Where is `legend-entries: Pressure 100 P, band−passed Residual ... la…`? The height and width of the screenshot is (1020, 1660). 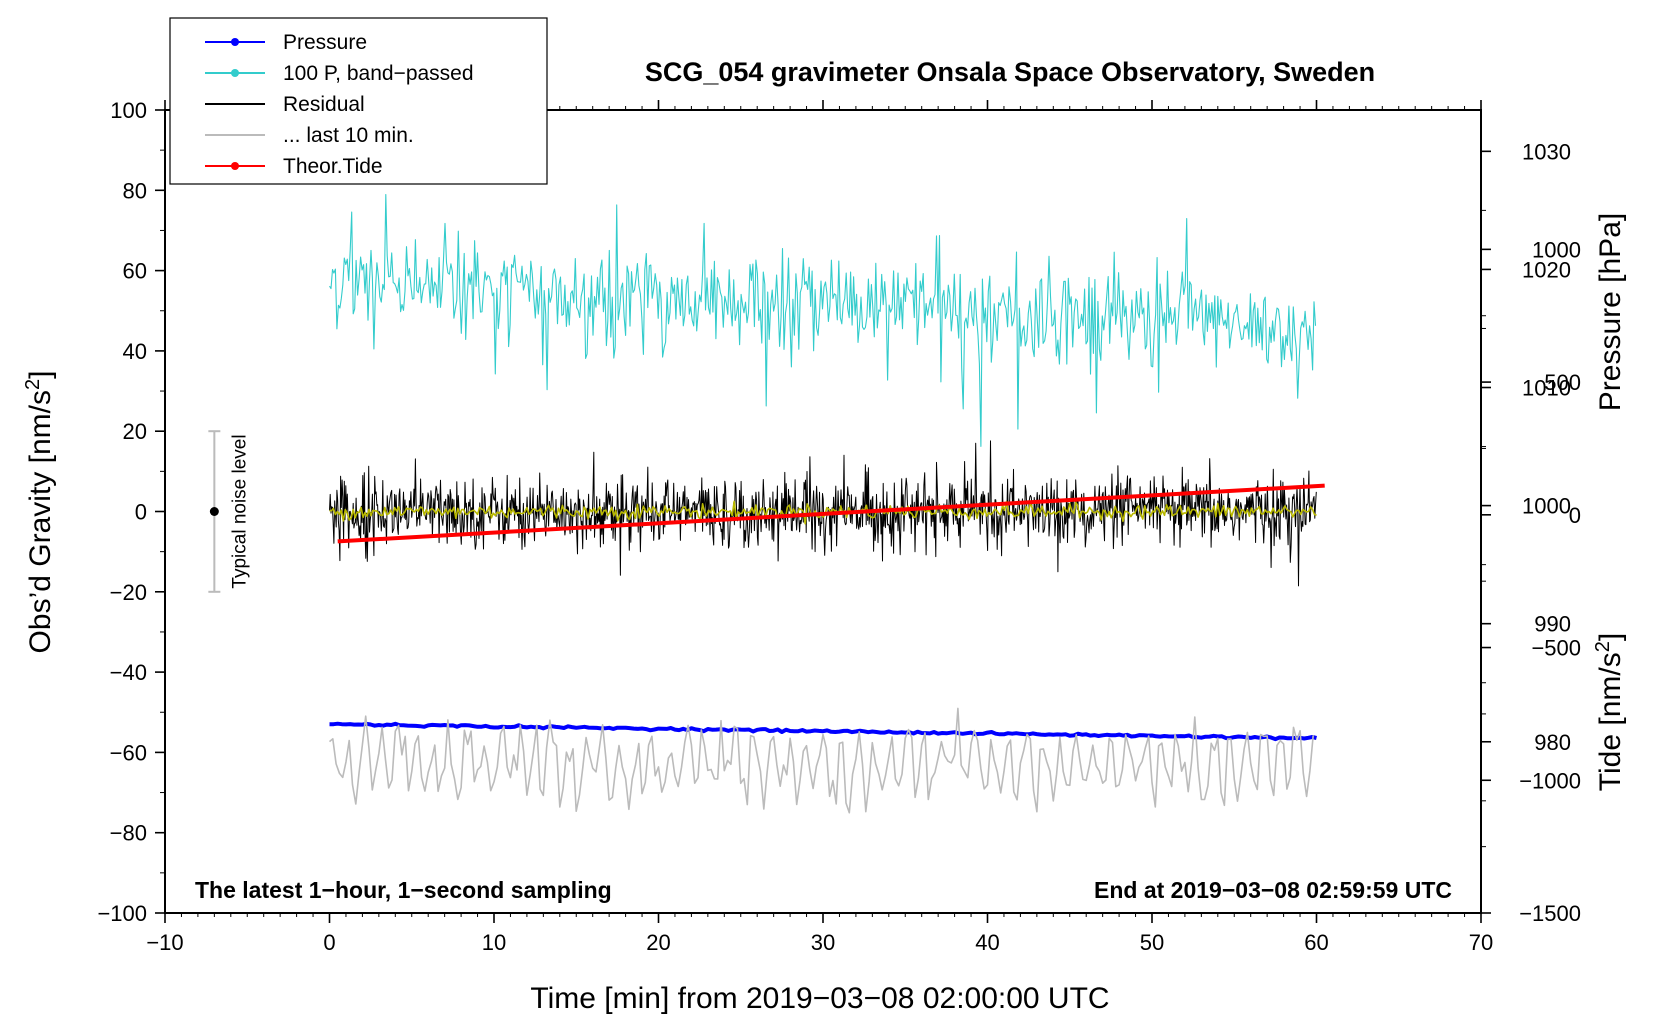 legend-entries: Pressure 100 P, band−passed Residual ... la… is located at coordinates (339, 104).